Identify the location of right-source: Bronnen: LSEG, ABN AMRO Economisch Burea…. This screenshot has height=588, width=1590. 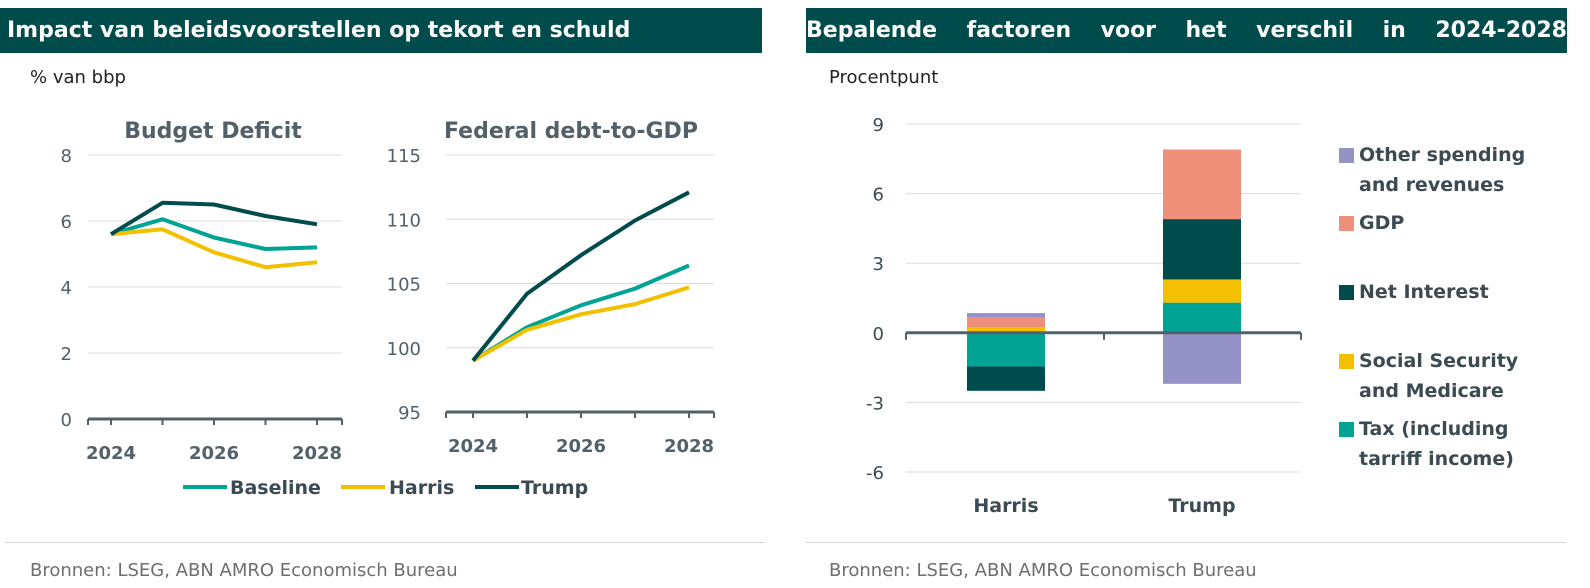
(1043, 570).